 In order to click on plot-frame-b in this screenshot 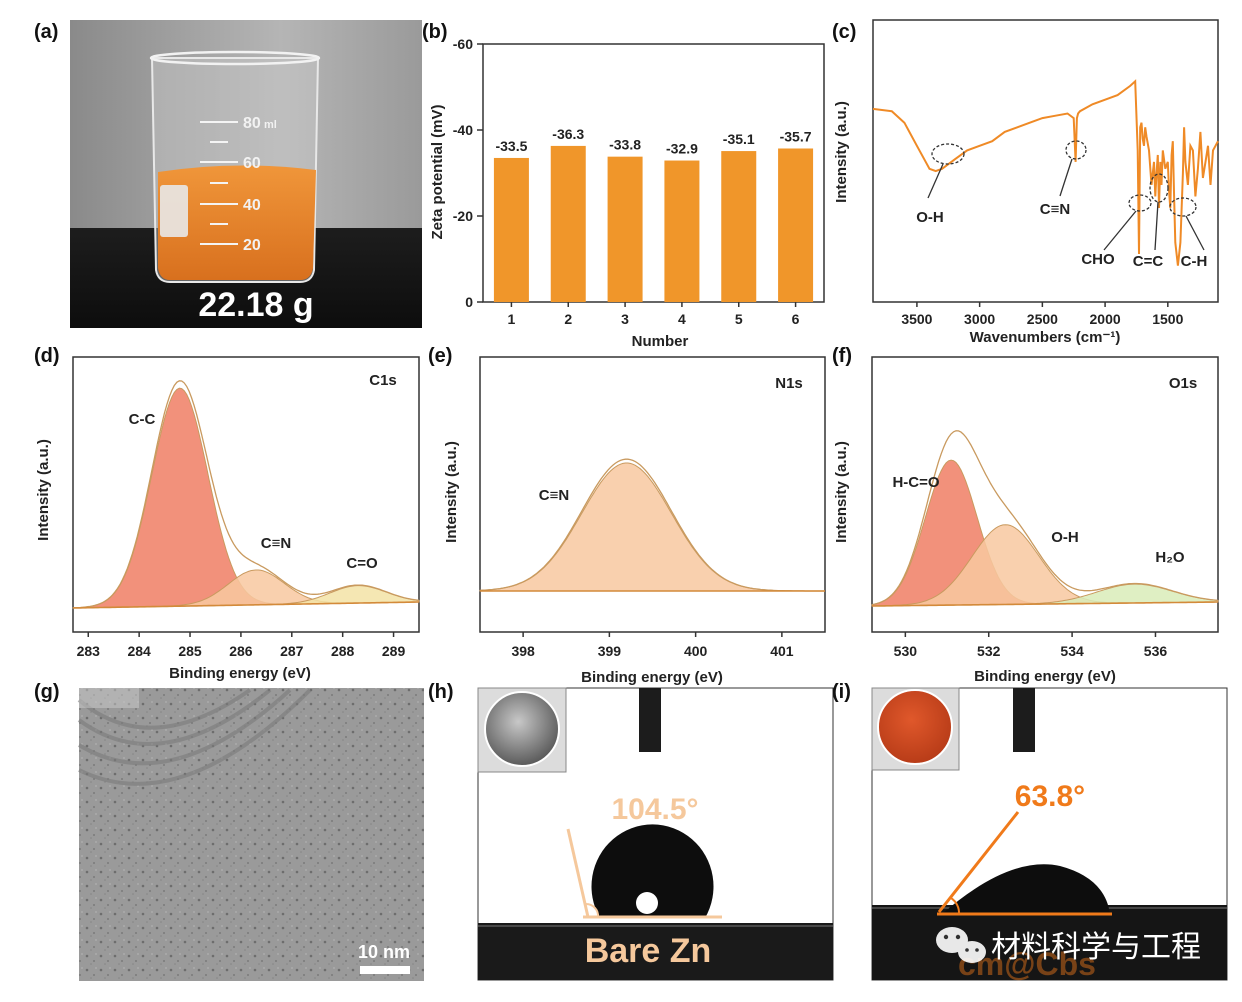, I will do `click(653, 173)`.